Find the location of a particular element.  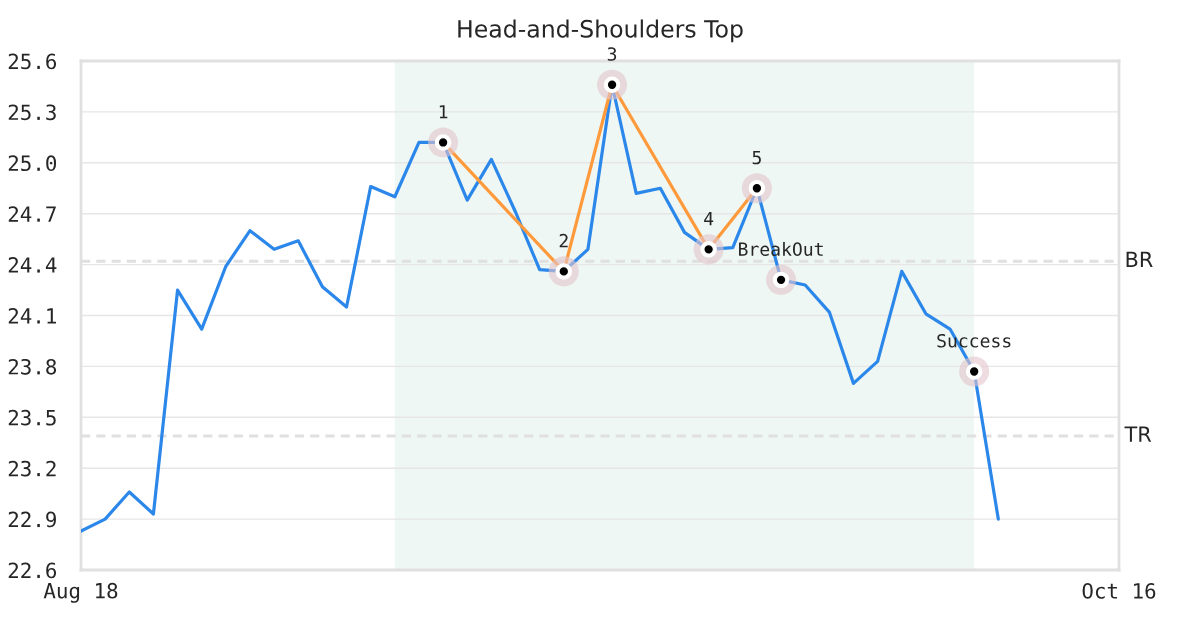

y-tick-label: 25.6 is located at coordinates (32, 61).